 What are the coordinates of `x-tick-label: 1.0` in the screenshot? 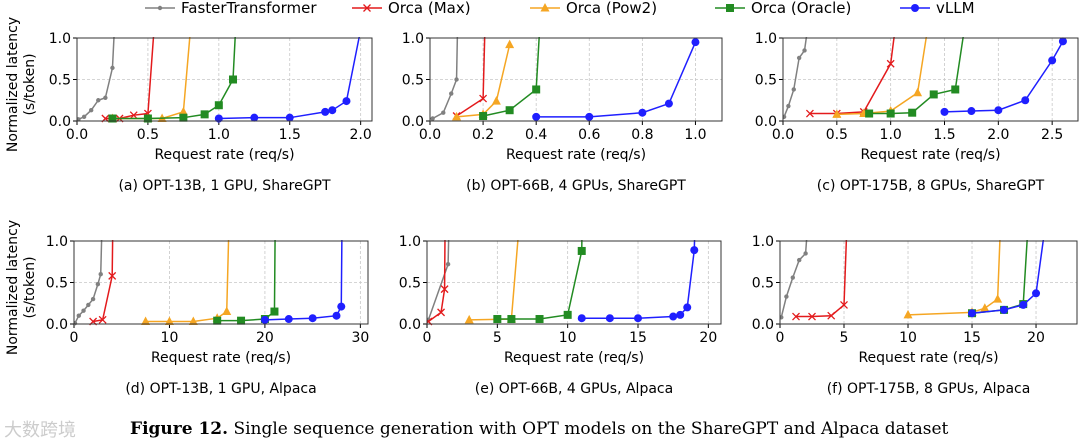 It's located at (891, 135).